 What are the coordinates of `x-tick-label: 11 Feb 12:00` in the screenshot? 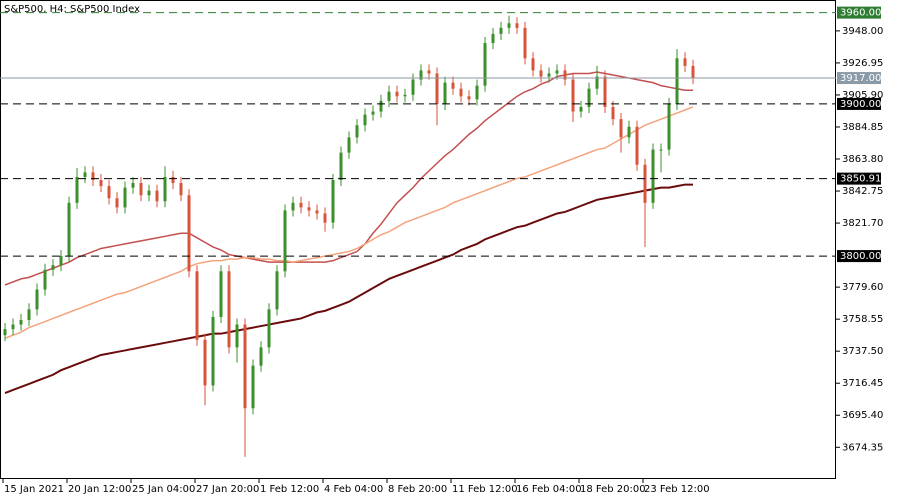 It's located at (485, 489).